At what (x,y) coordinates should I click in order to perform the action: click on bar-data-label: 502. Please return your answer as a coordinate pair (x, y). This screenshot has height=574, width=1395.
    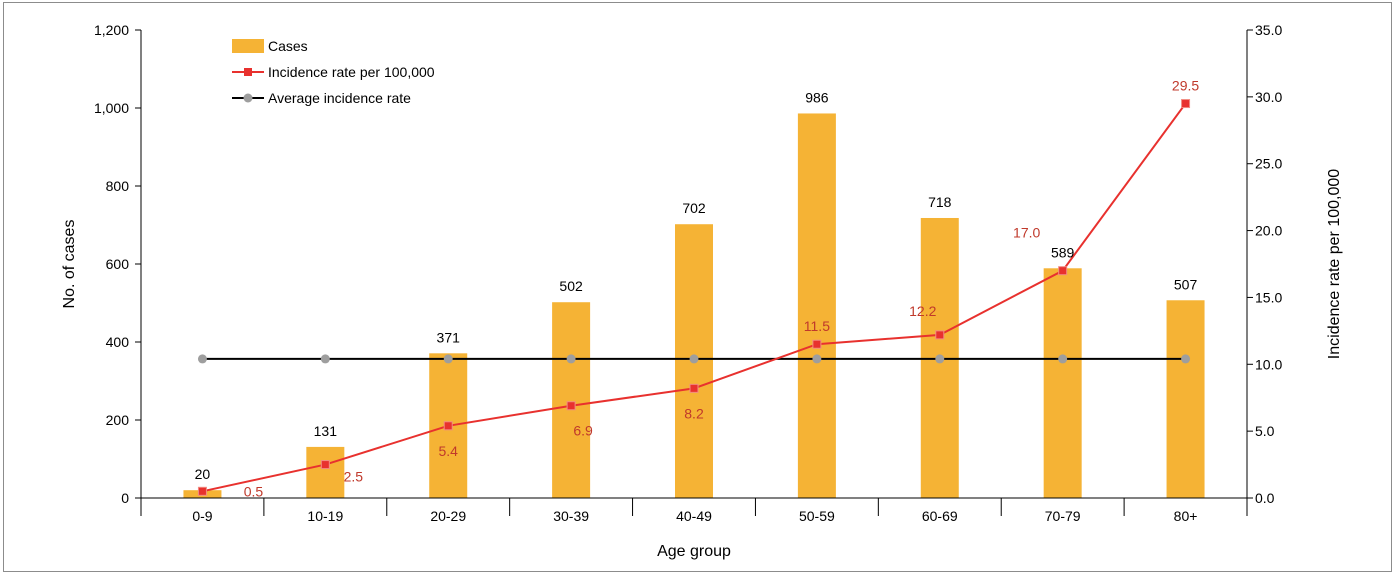
    Looking at the image, I should click on (571, 286).